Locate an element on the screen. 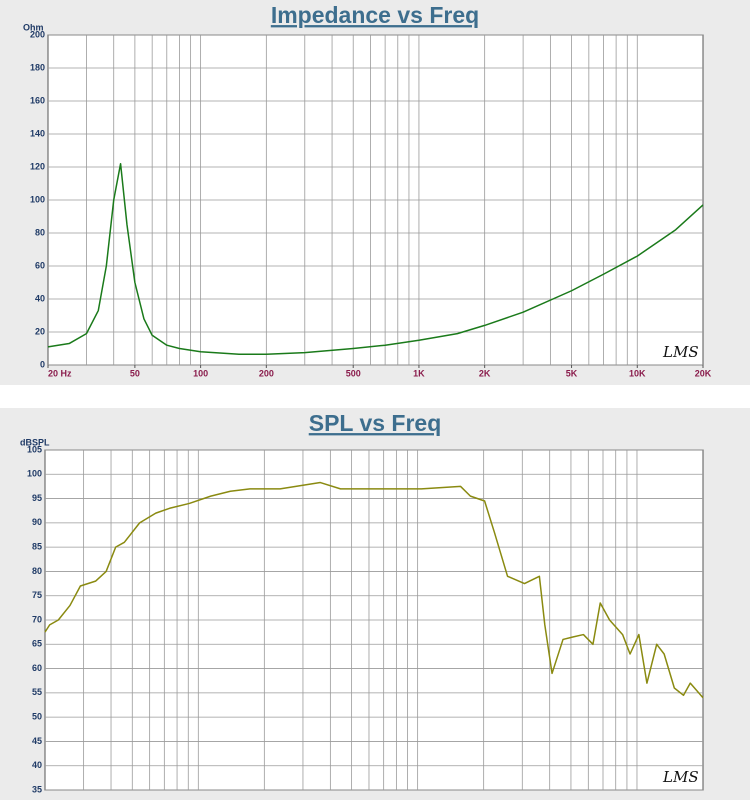 The image size is (750, 800). x-tick-label: 200 is located at coordinates (266, 373).